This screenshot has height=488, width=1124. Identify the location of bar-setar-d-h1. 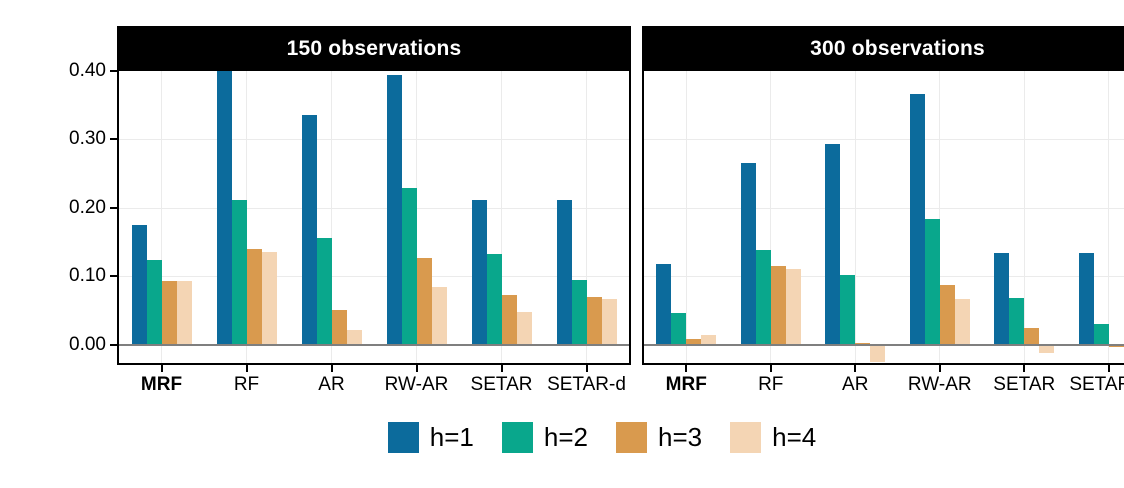
(1086, 299).